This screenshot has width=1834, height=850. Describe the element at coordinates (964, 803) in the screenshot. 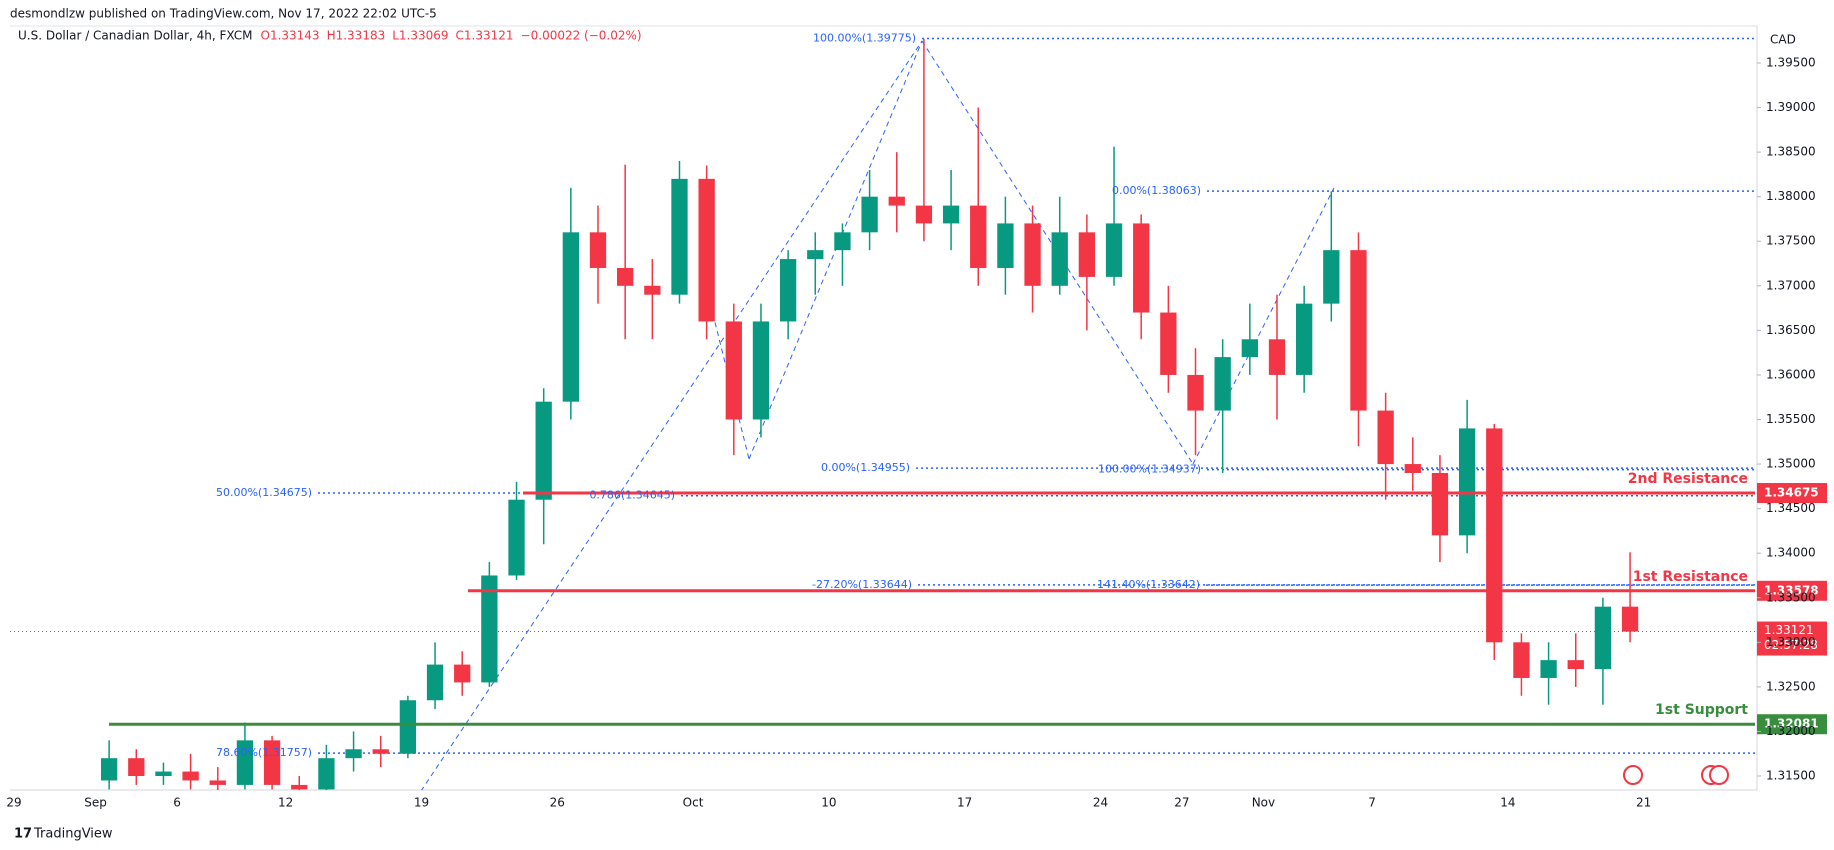

I see `x-tick-label: 17` at that location.